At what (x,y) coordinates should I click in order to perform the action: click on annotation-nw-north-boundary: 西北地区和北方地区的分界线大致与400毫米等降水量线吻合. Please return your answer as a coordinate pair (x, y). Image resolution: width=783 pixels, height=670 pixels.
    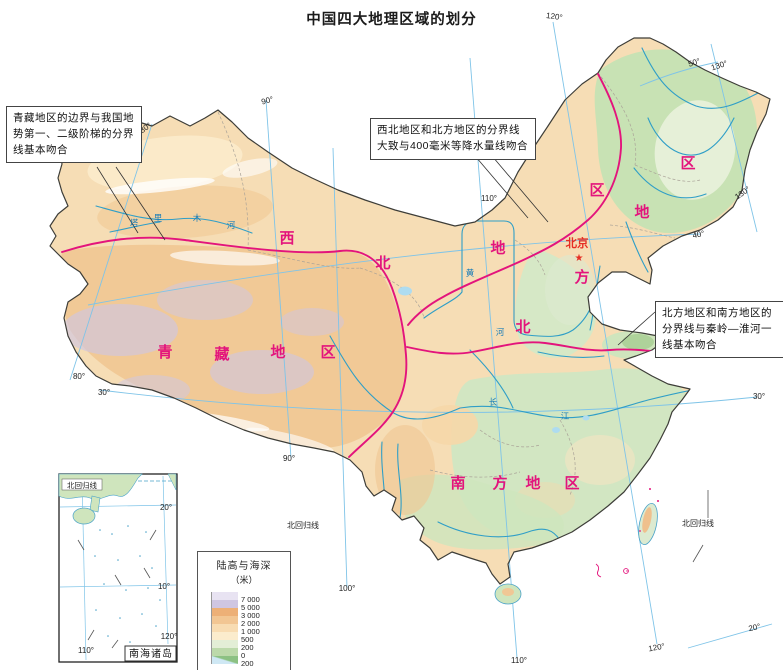
    Looking at the image, I should click on (453, 139).